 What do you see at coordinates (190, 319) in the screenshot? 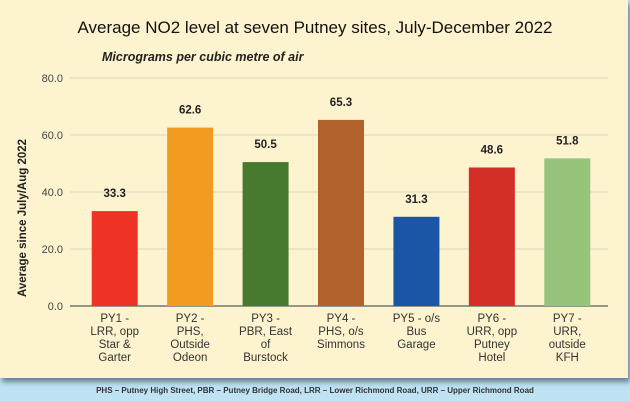
I see `x-tick-label-line: PY2 -` at bounding box center [190, 319].